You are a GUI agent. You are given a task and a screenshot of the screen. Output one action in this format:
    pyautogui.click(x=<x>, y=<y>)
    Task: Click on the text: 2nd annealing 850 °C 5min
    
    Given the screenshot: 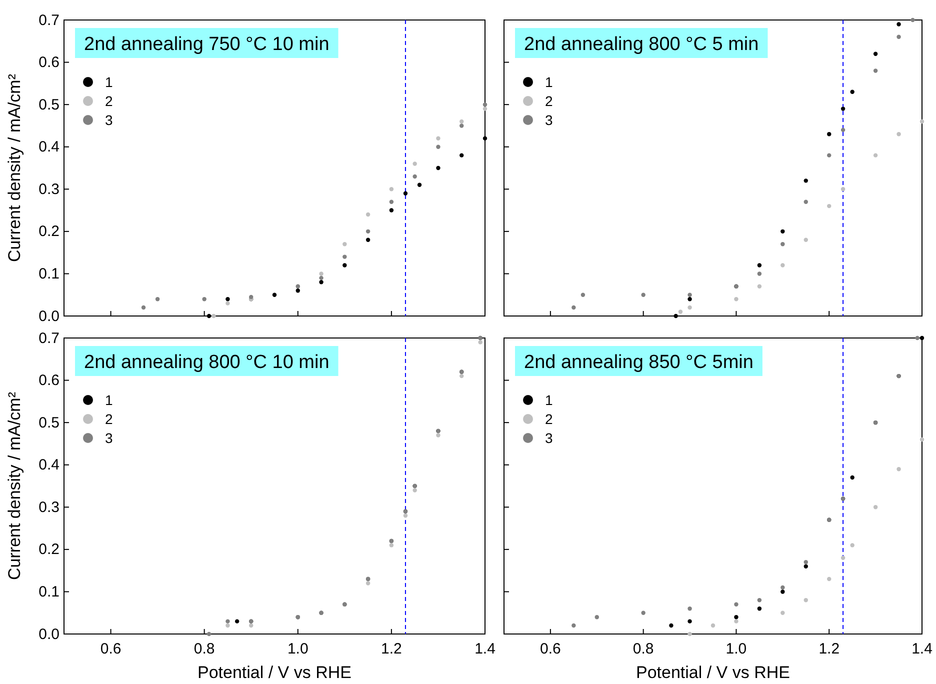 What is the action you would take?
    pyautogui.click(x=639, y=362)
    